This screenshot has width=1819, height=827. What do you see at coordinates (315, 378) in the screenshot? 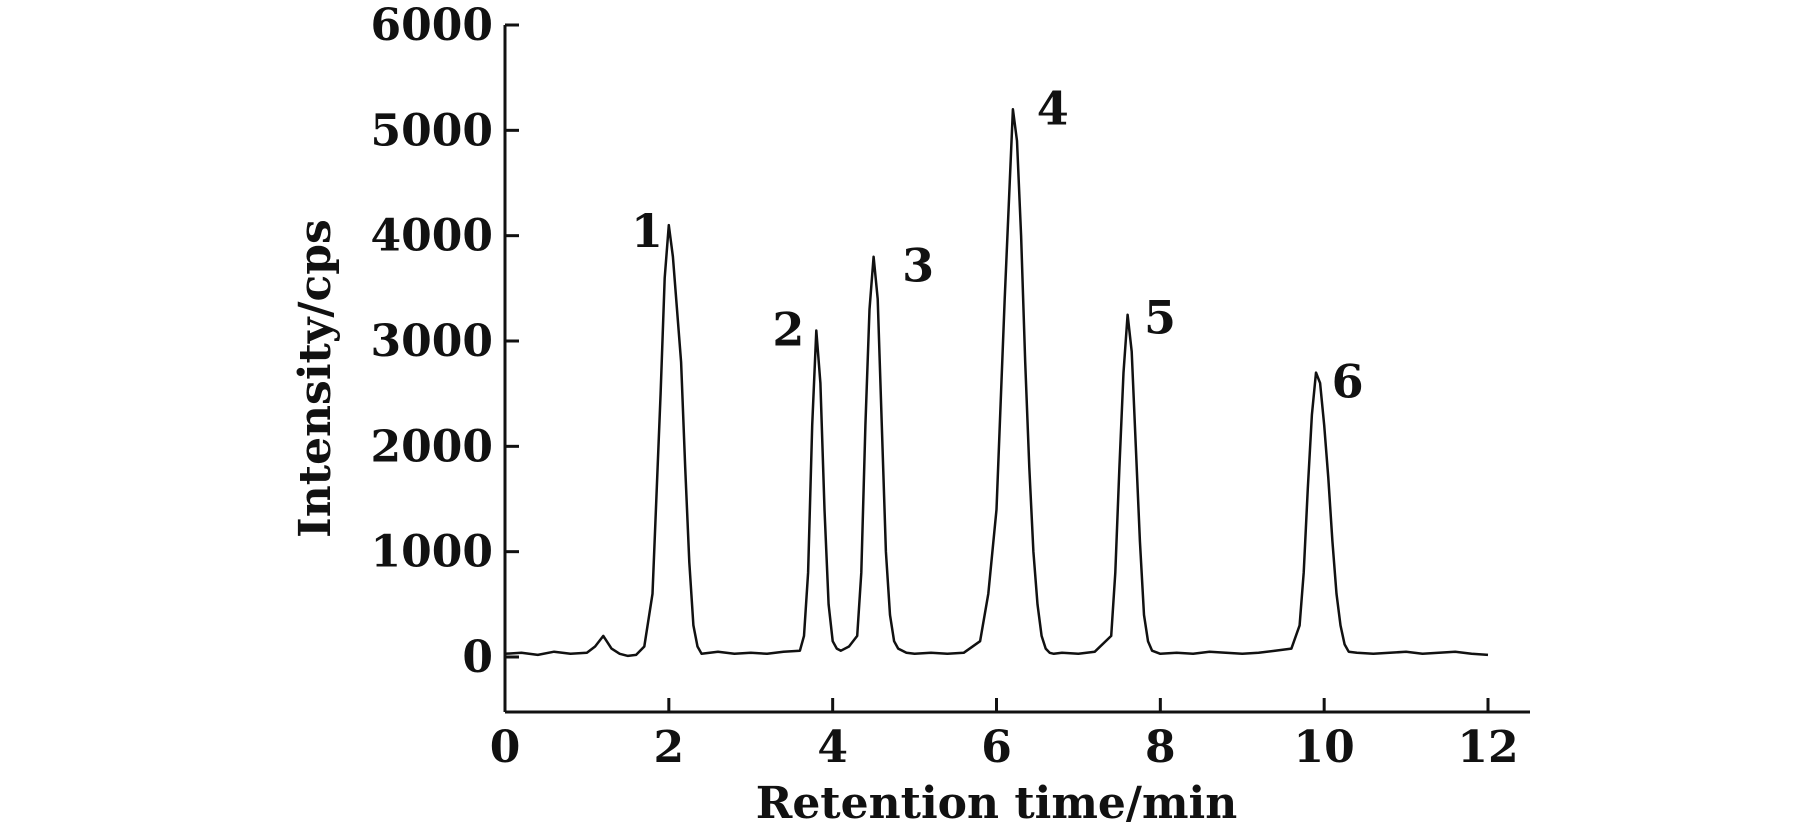
I see `y-axis-title: Intensity/cps` at bounding box center [315, 378].